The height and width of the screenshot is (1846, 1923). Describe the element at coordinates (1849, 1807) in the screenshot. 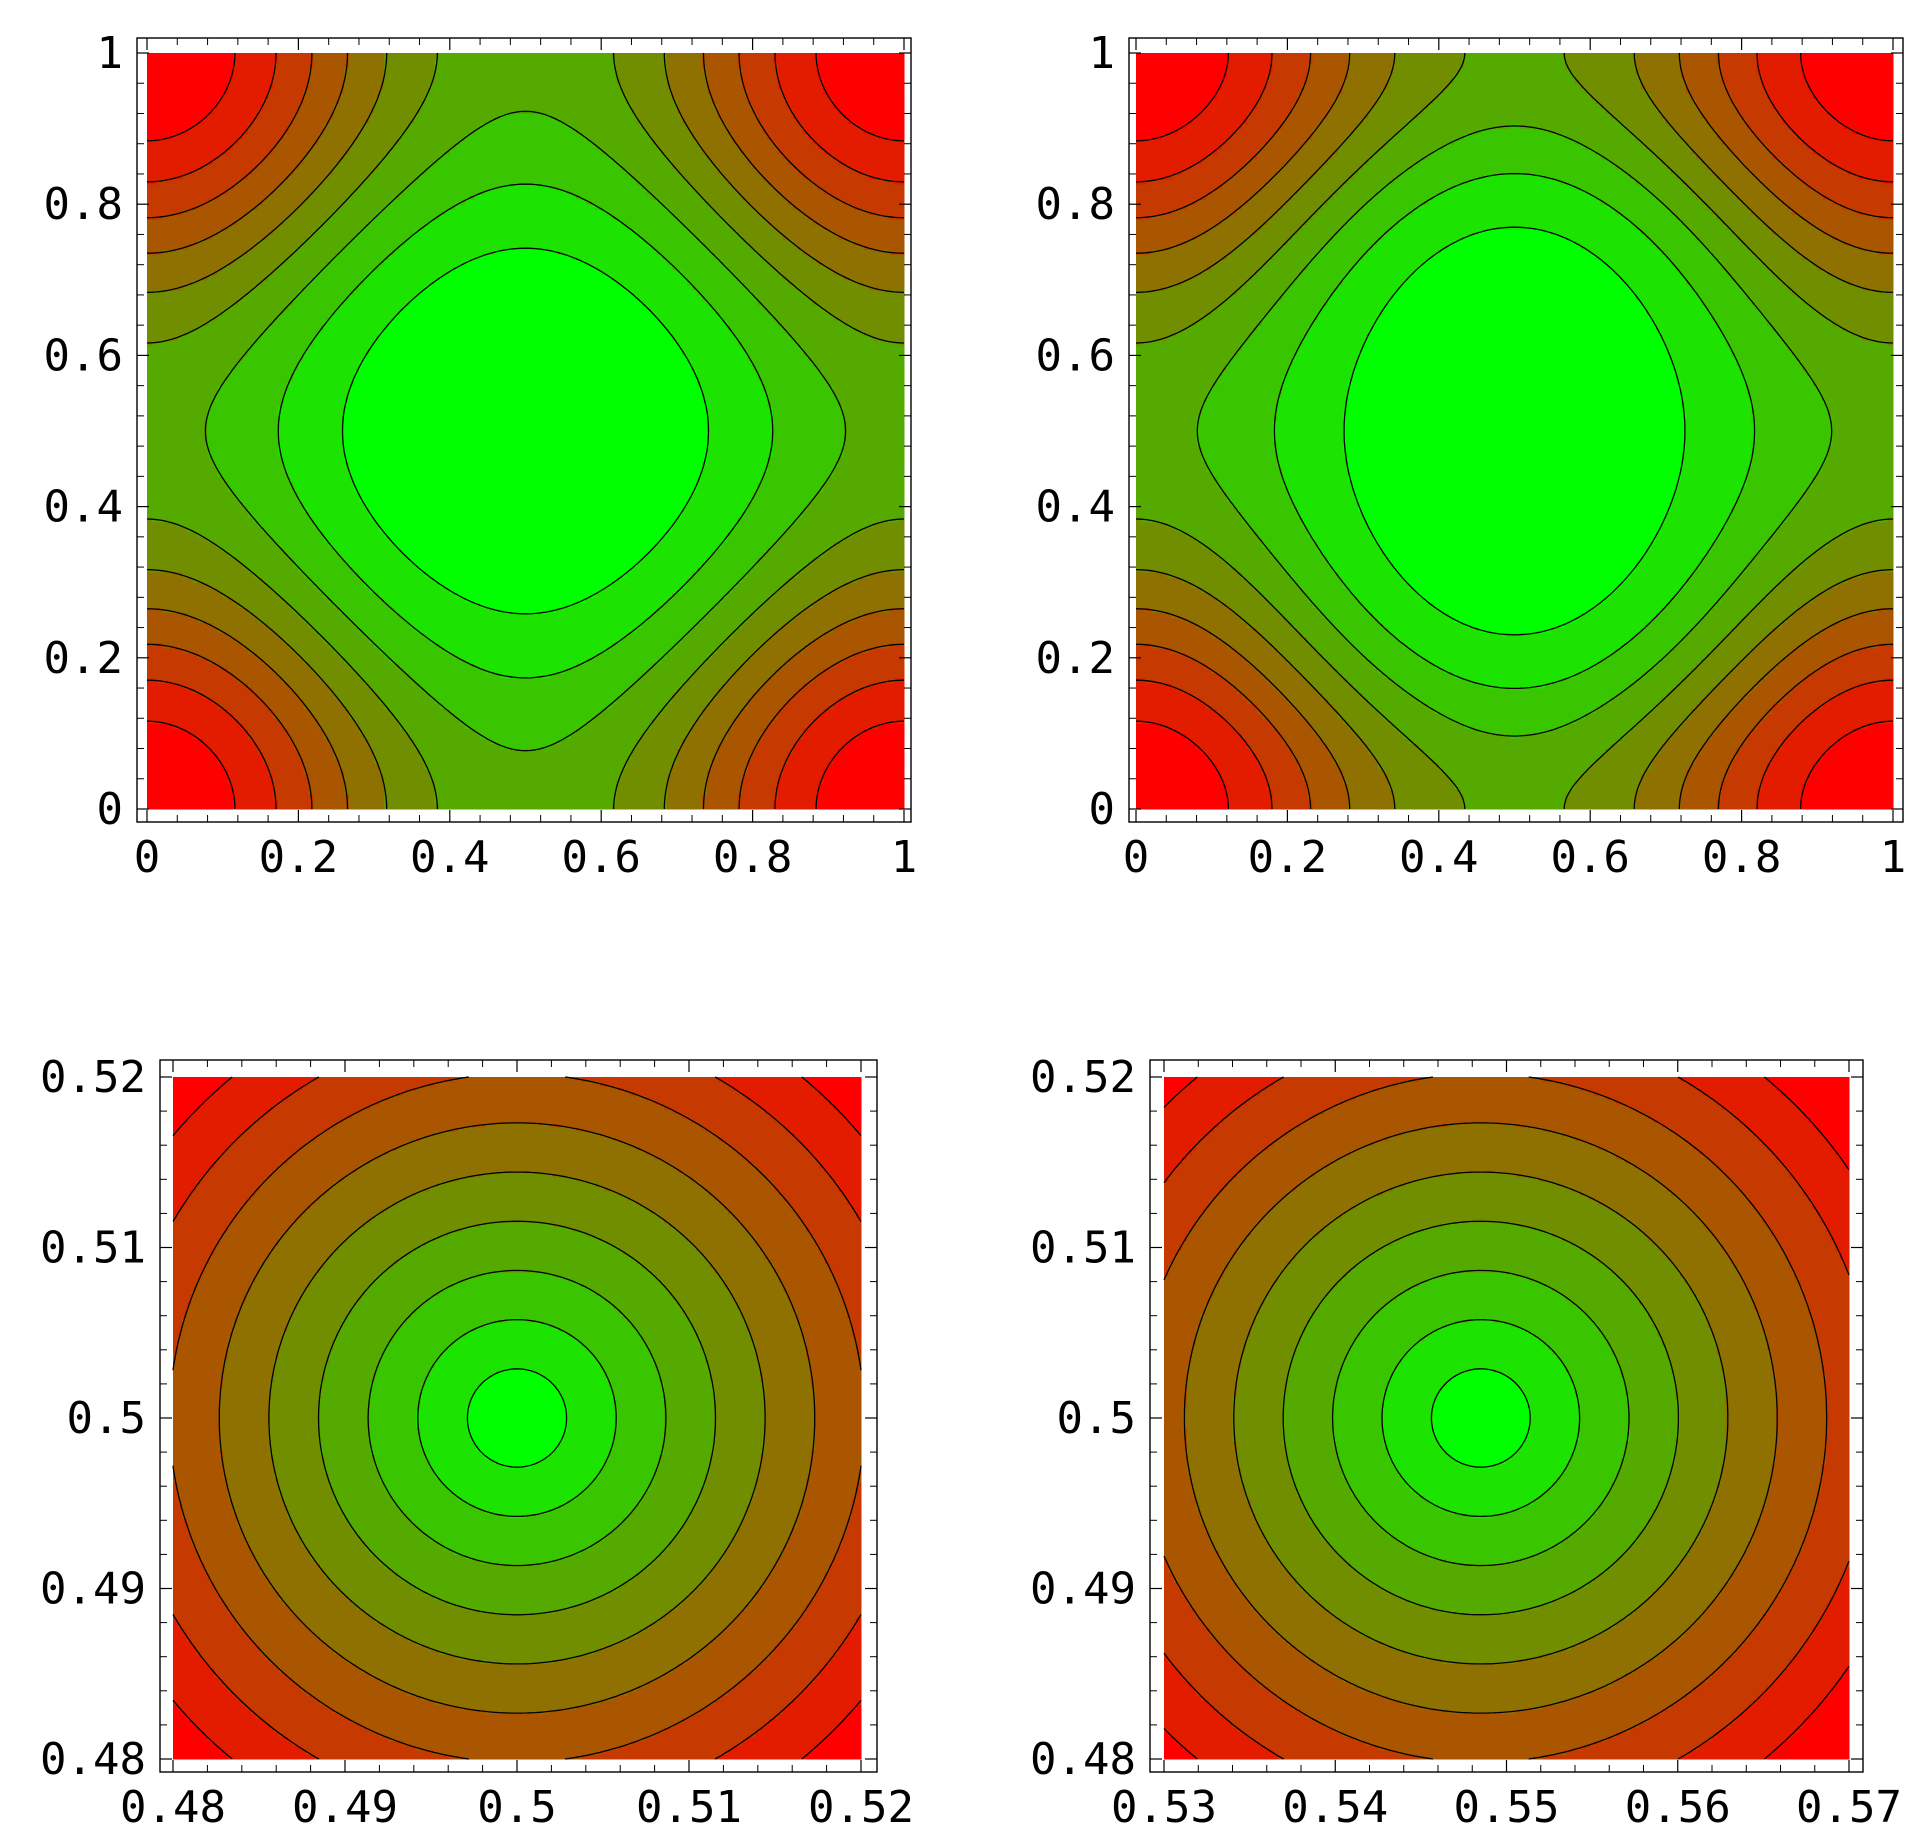

I see `x-tick-label: 0.57` at that location.